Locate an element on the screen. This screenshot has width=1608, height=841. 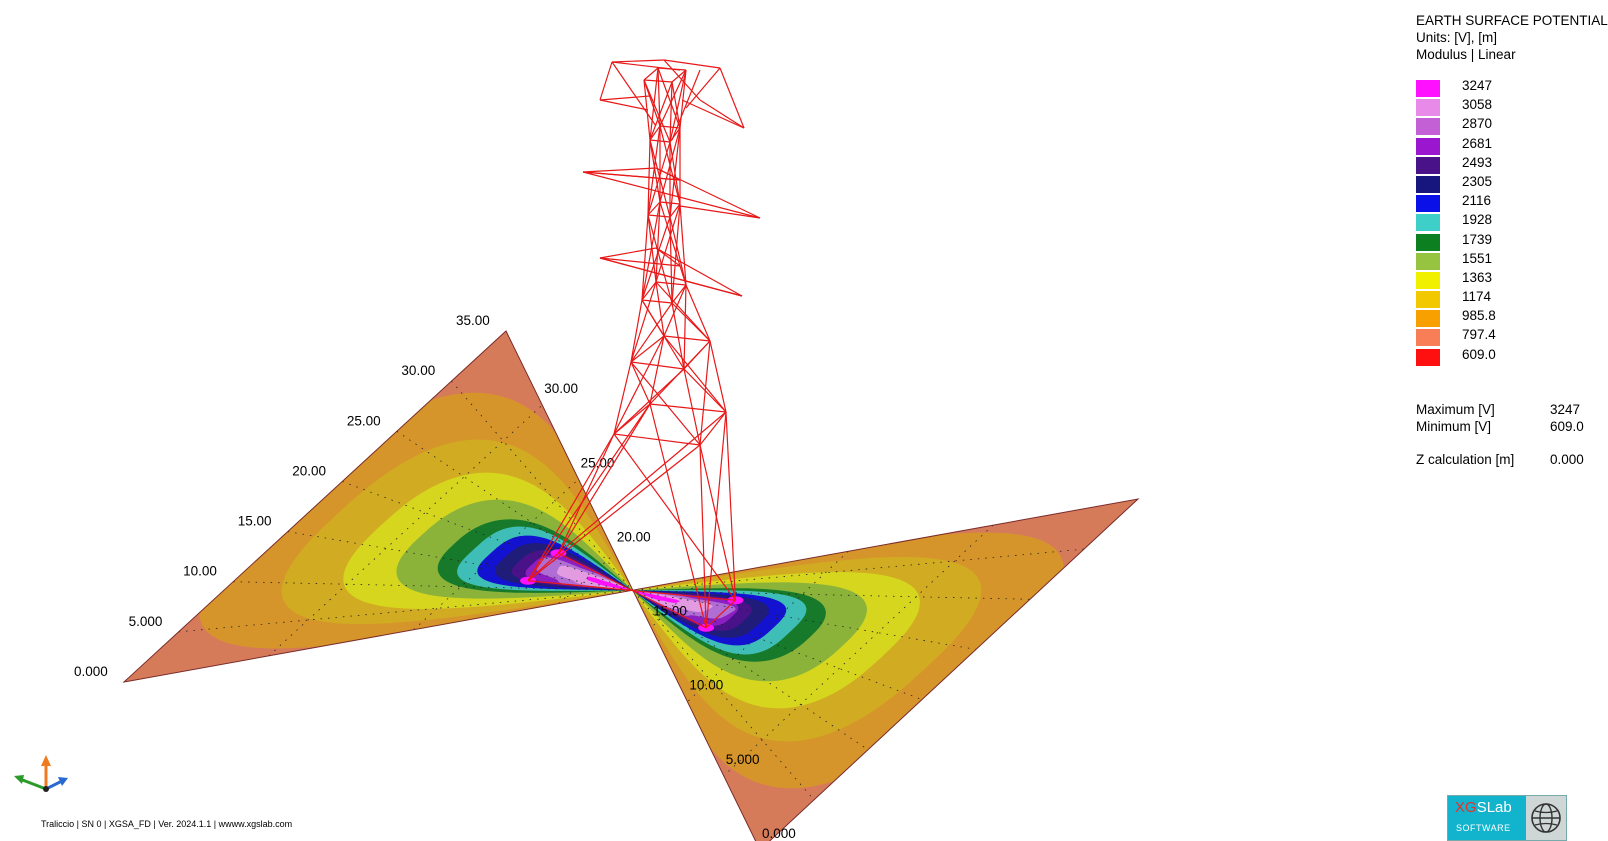
stat-label: Z calculation [m] is located at coordinates (1465, 459).